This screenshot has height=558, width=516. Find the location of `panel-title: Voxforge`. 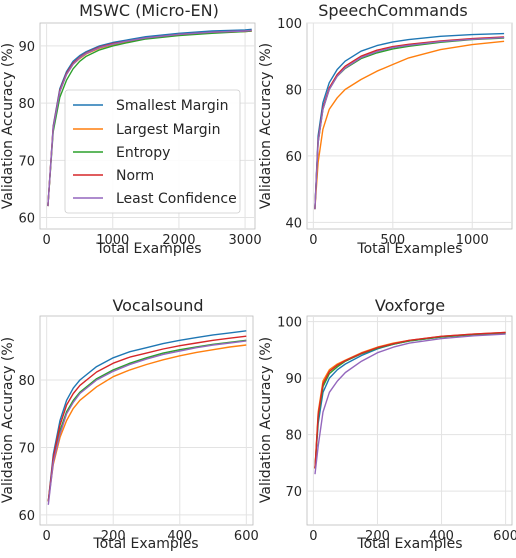

panel-title: Voxforge is located at coordinates (410, 305).